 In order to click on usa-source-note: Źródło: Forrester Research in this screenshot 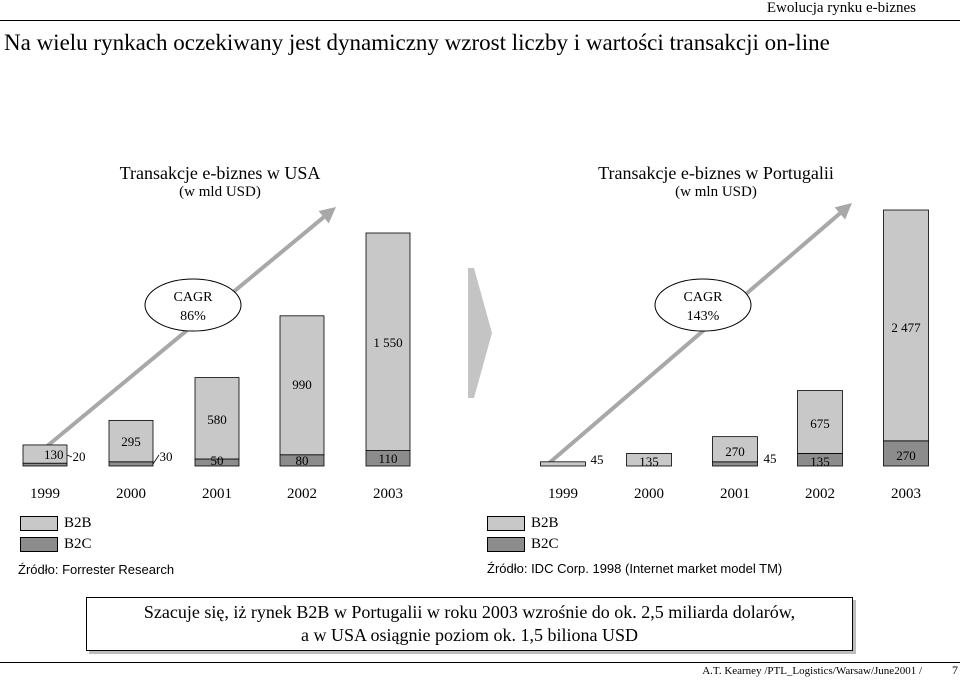, I will do `click(96, 569)`.